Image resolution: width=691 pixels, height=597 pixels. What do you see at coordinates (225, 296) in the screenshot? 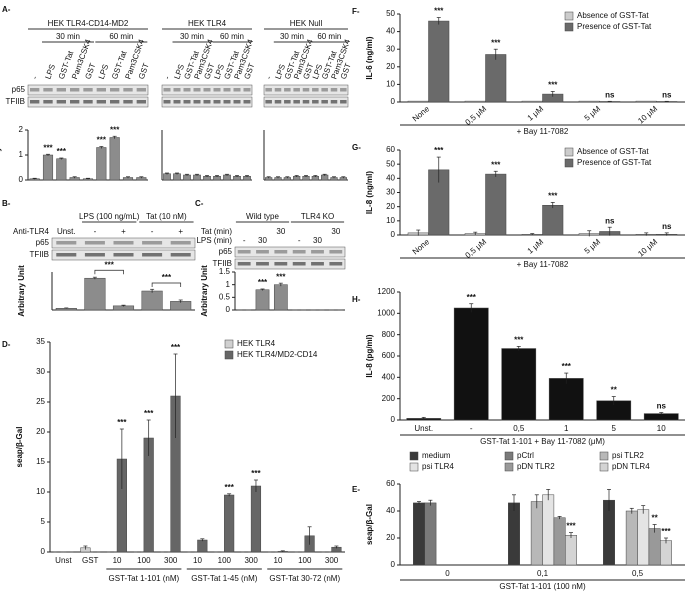
I see `y-tick-label: 0.5` at bounding box center [225, 296].